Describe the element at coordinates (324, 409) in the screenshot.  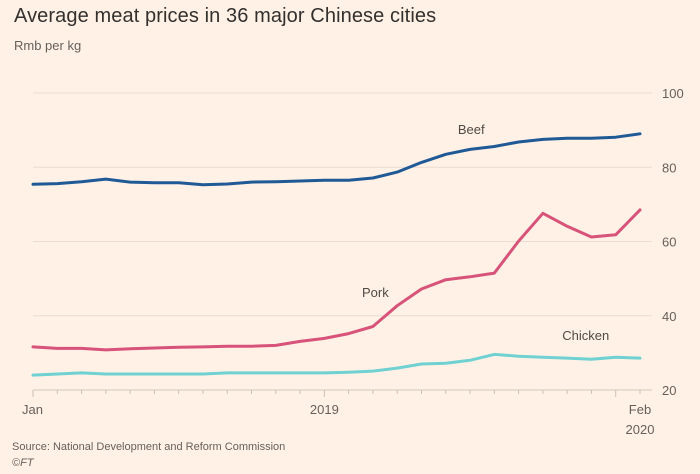
I see `x-tick-label: 2019` at that location.